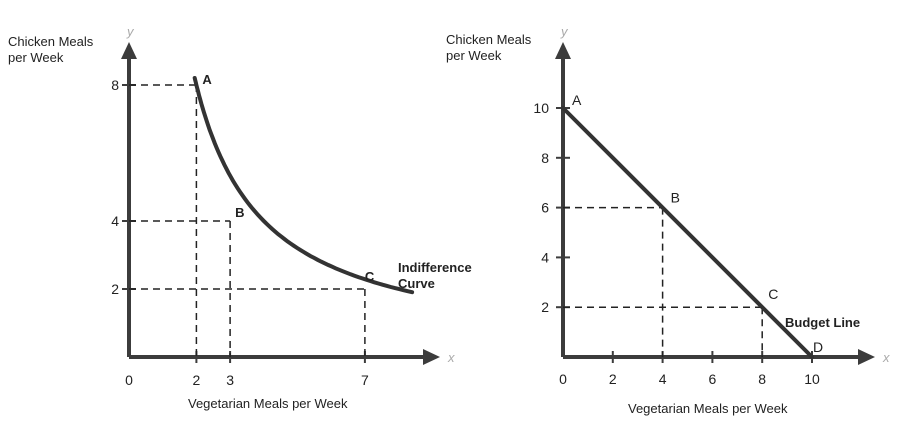 Image resolution: width=900 pixels, height=437 pixels. I want to click on right-x-tick-label: 10, so click(812, 379).